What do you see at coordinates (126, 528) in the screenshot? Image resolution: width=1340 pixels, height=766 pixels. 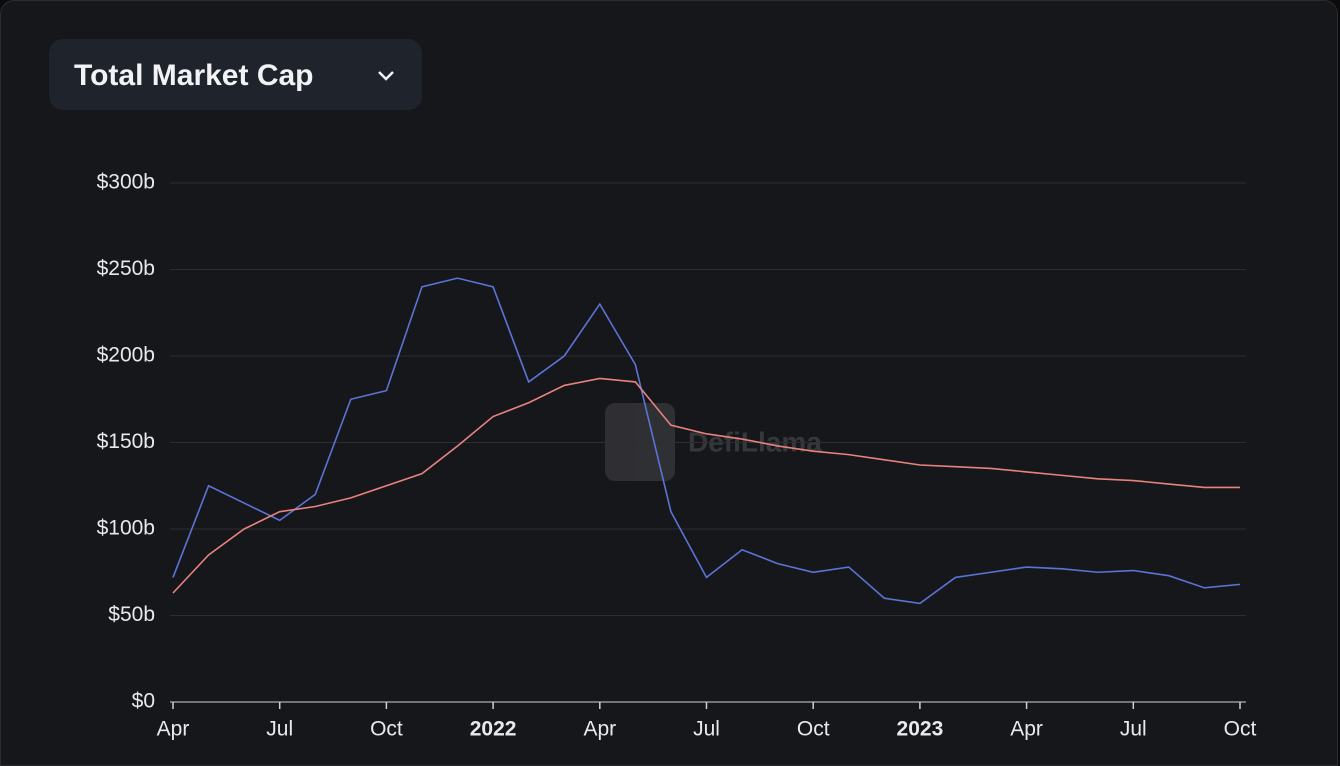 I see `y-tick-label: $100b` at bounding box center [126, 528].